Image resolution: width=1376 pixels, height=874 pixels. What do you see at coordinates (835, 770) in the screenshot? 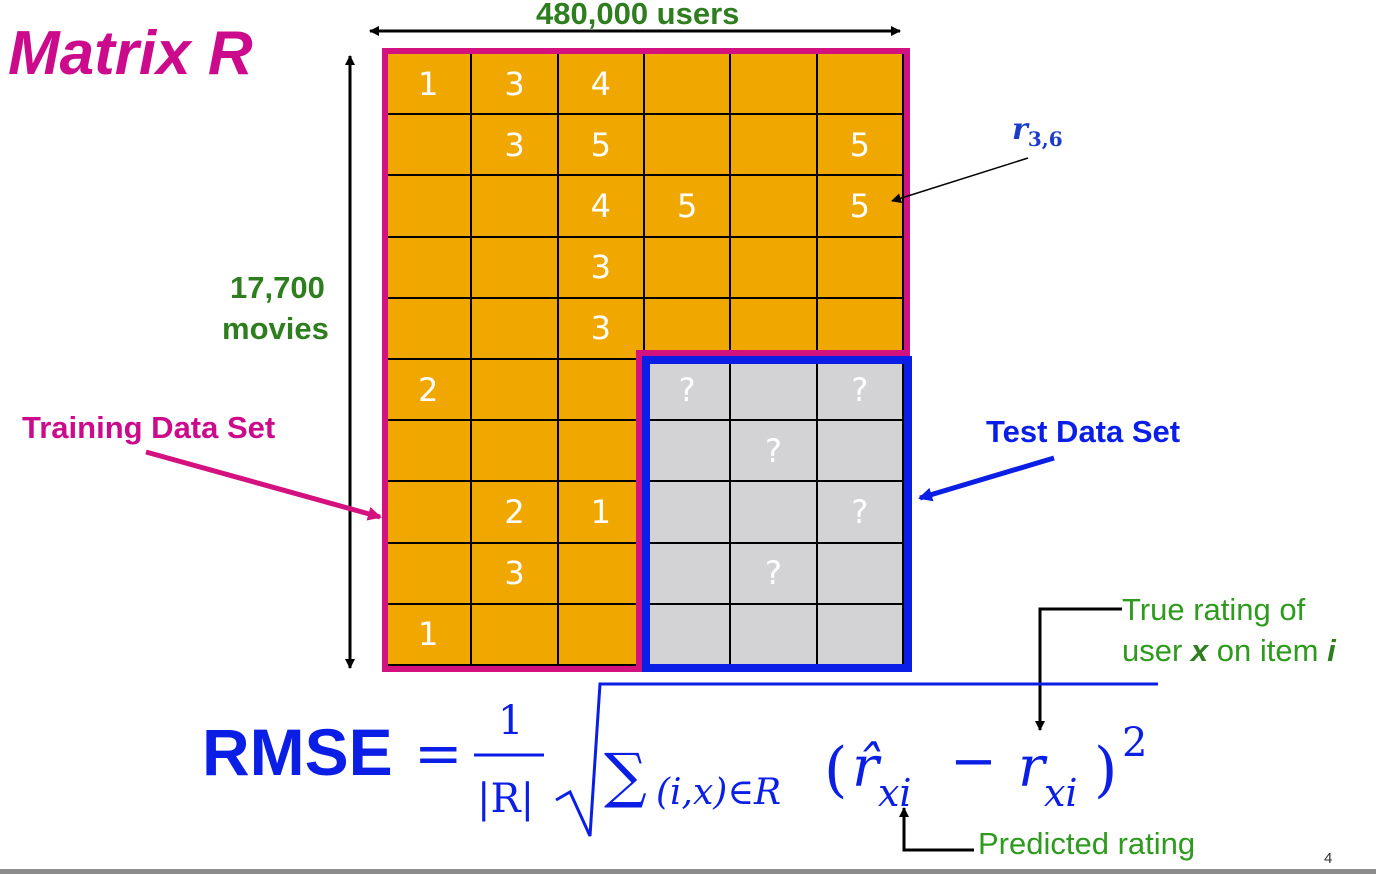
I see `formula-open-paren: (` at bounding box center [835, 770].